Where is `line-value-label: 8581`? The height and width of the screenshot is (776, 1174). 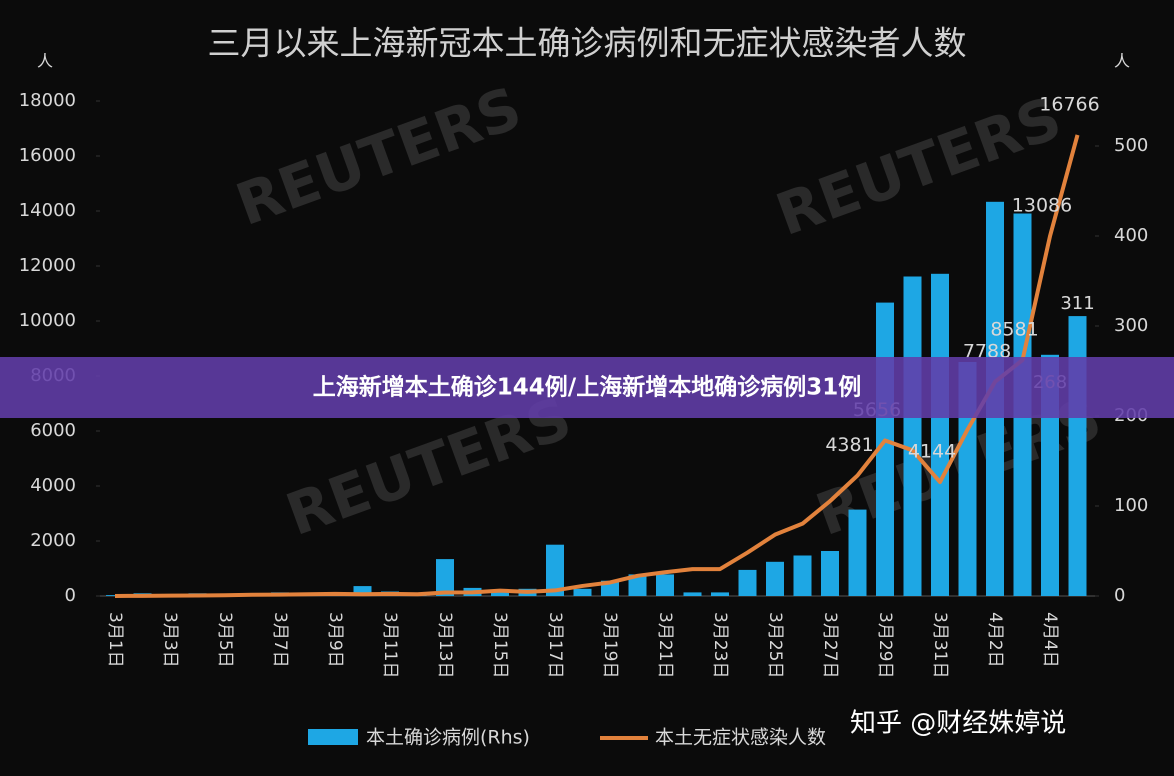 line-value-label: 8581 is located at coordinates (1014, 330).